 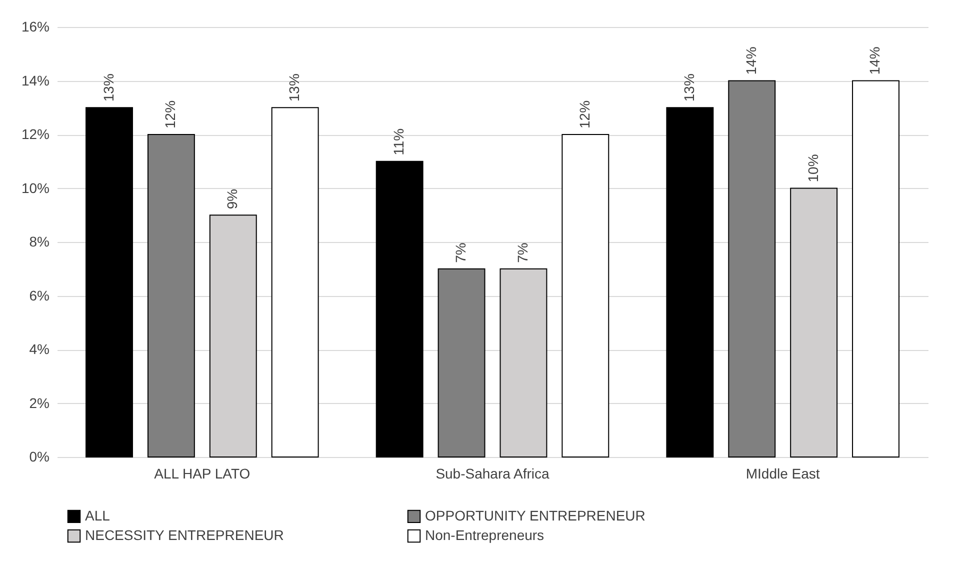 What do you see at coordinates (484, 535) in the screenshot?
I see `legend-label: Non-Entrepreneurs` at bounding box center [484, 535].